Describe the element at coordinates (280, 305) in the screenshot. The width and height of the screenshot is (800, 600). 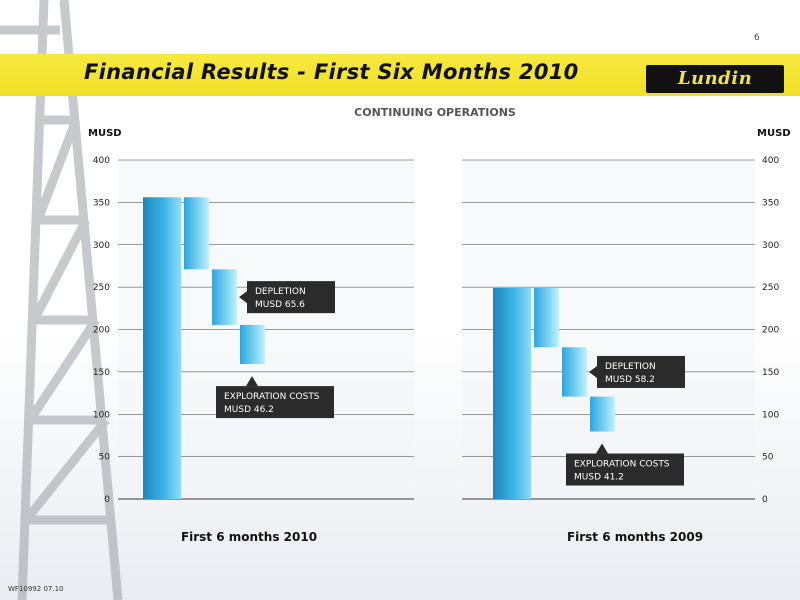
I see `callout-value: MUSD 65.6` at that location.